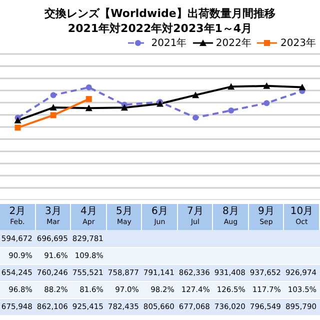 The width and height of the screenshot is (320, 320). I want to click on chart-subtitle: 2021年対2022年対2023年1～4月, so click(160, 28).